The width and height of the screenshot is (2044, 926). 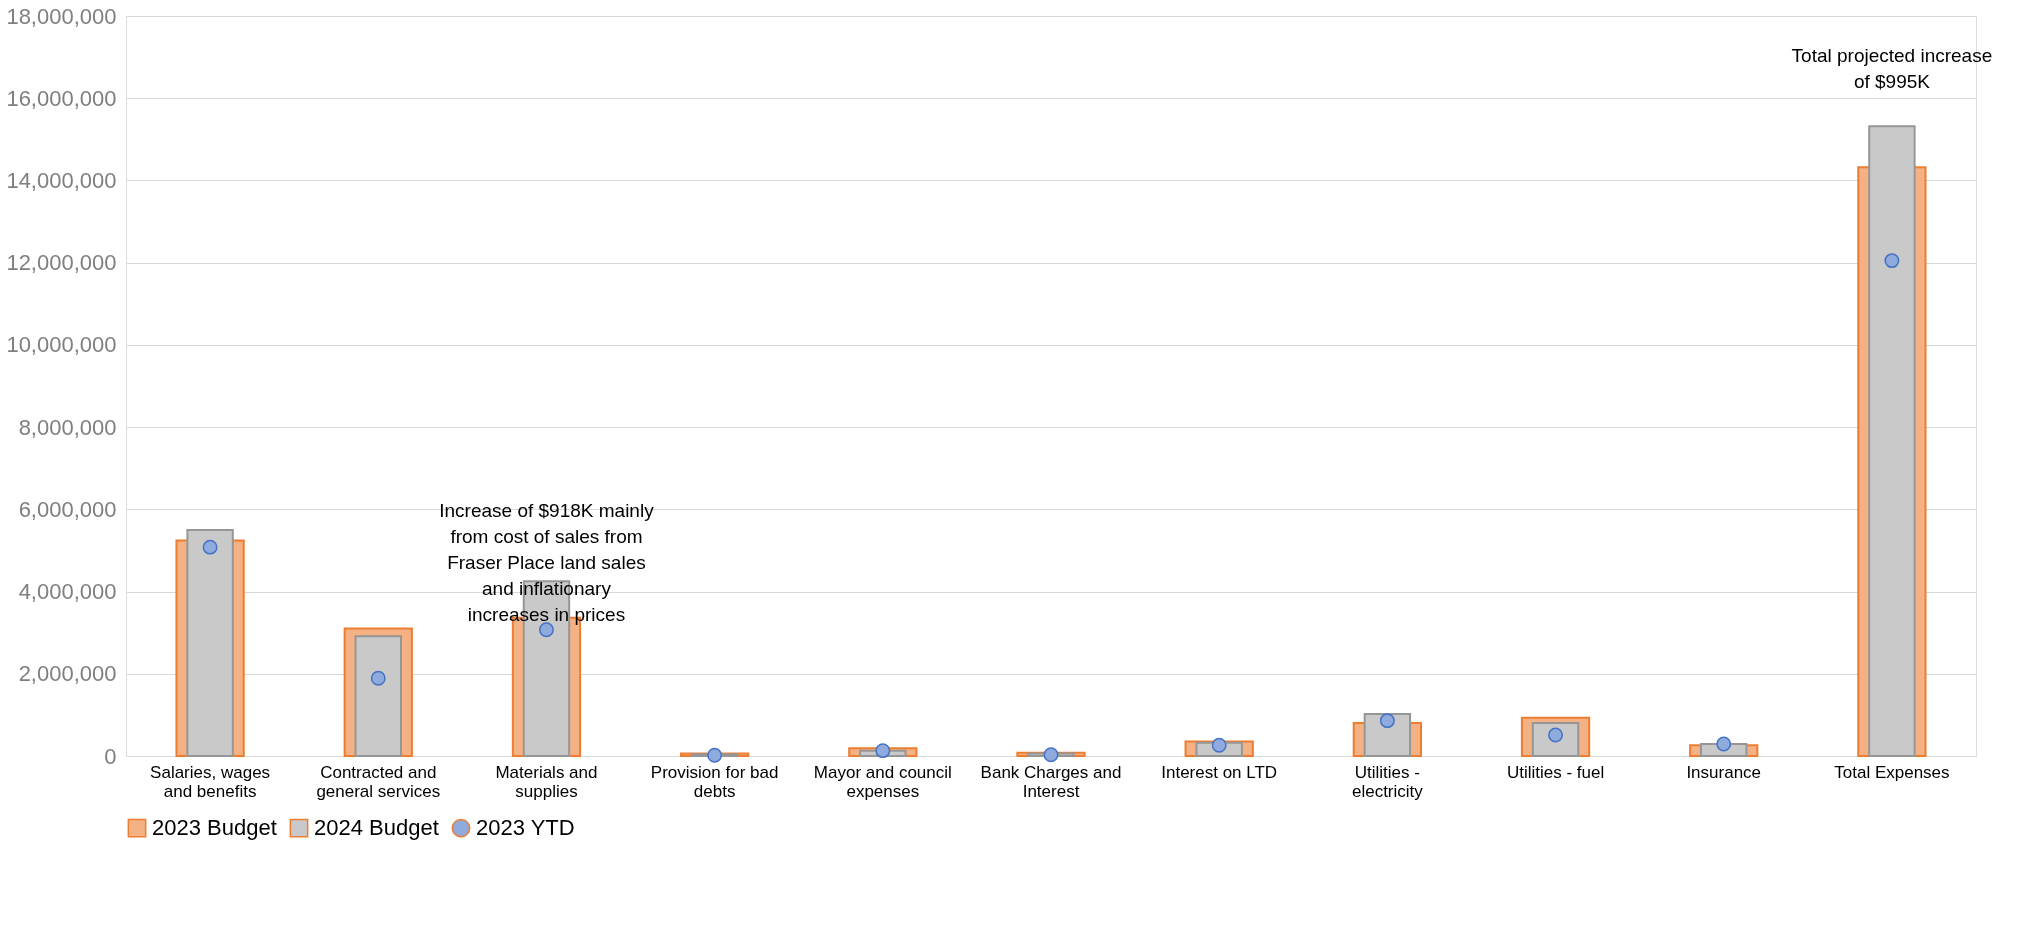 I want to click on annotation: Total projected increase of $995K, so click(x=1892, y=69).